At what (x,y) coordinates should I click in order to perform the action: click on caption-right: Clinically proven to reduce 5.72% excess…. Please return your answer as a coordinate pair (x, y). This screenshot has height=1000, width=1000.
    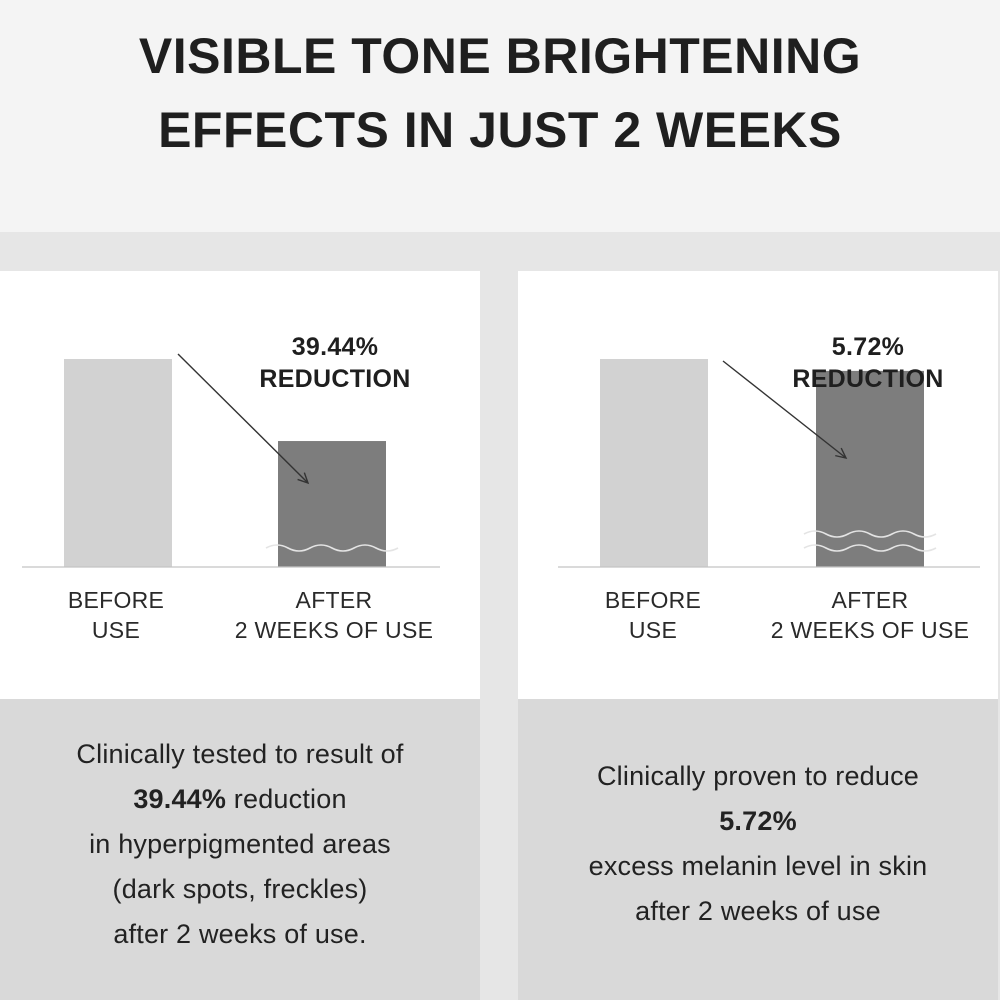
    Looking at the image, I should click on (758, 849).